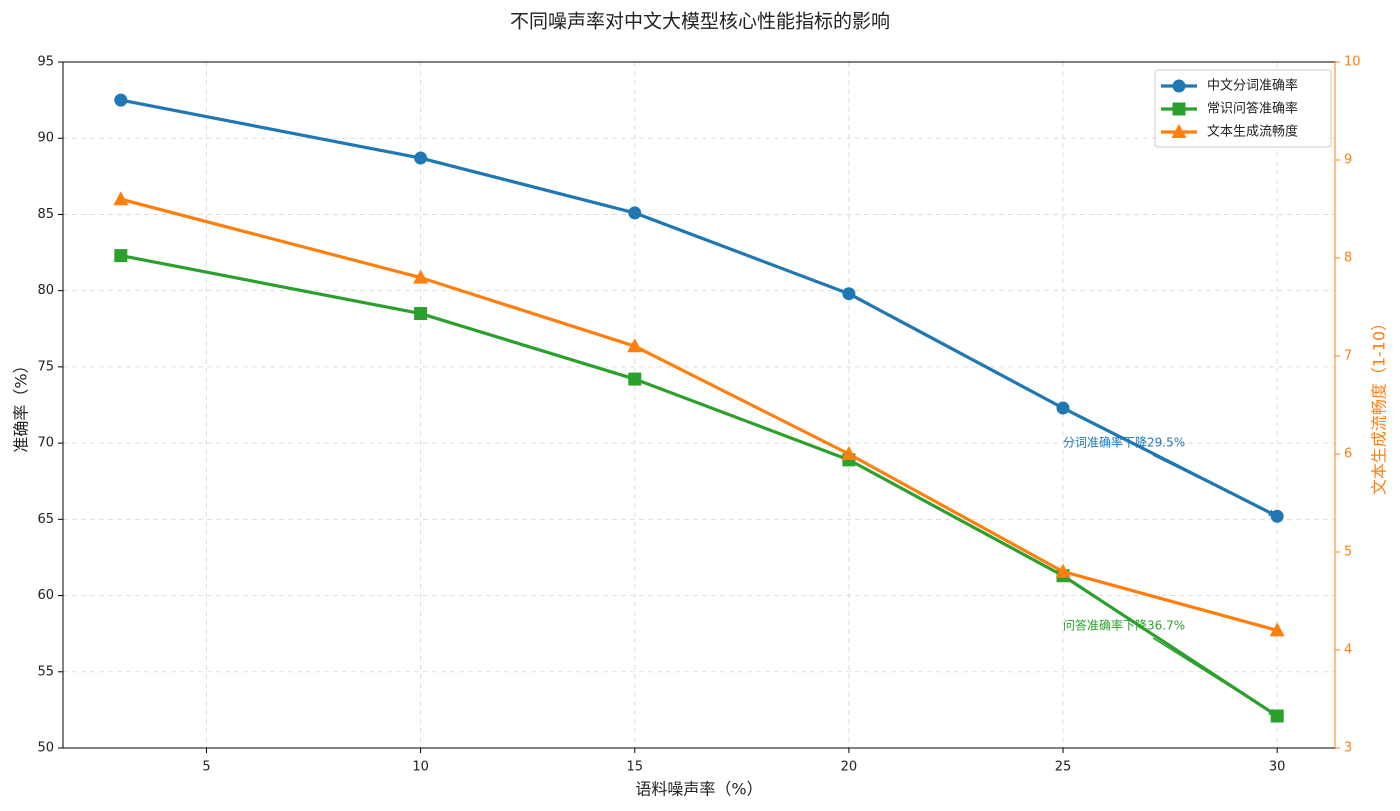  What do you see at coordinates (45, 138) in the screenshot?
I see `y-tick-label: 90` at bounding box center [45, 138].